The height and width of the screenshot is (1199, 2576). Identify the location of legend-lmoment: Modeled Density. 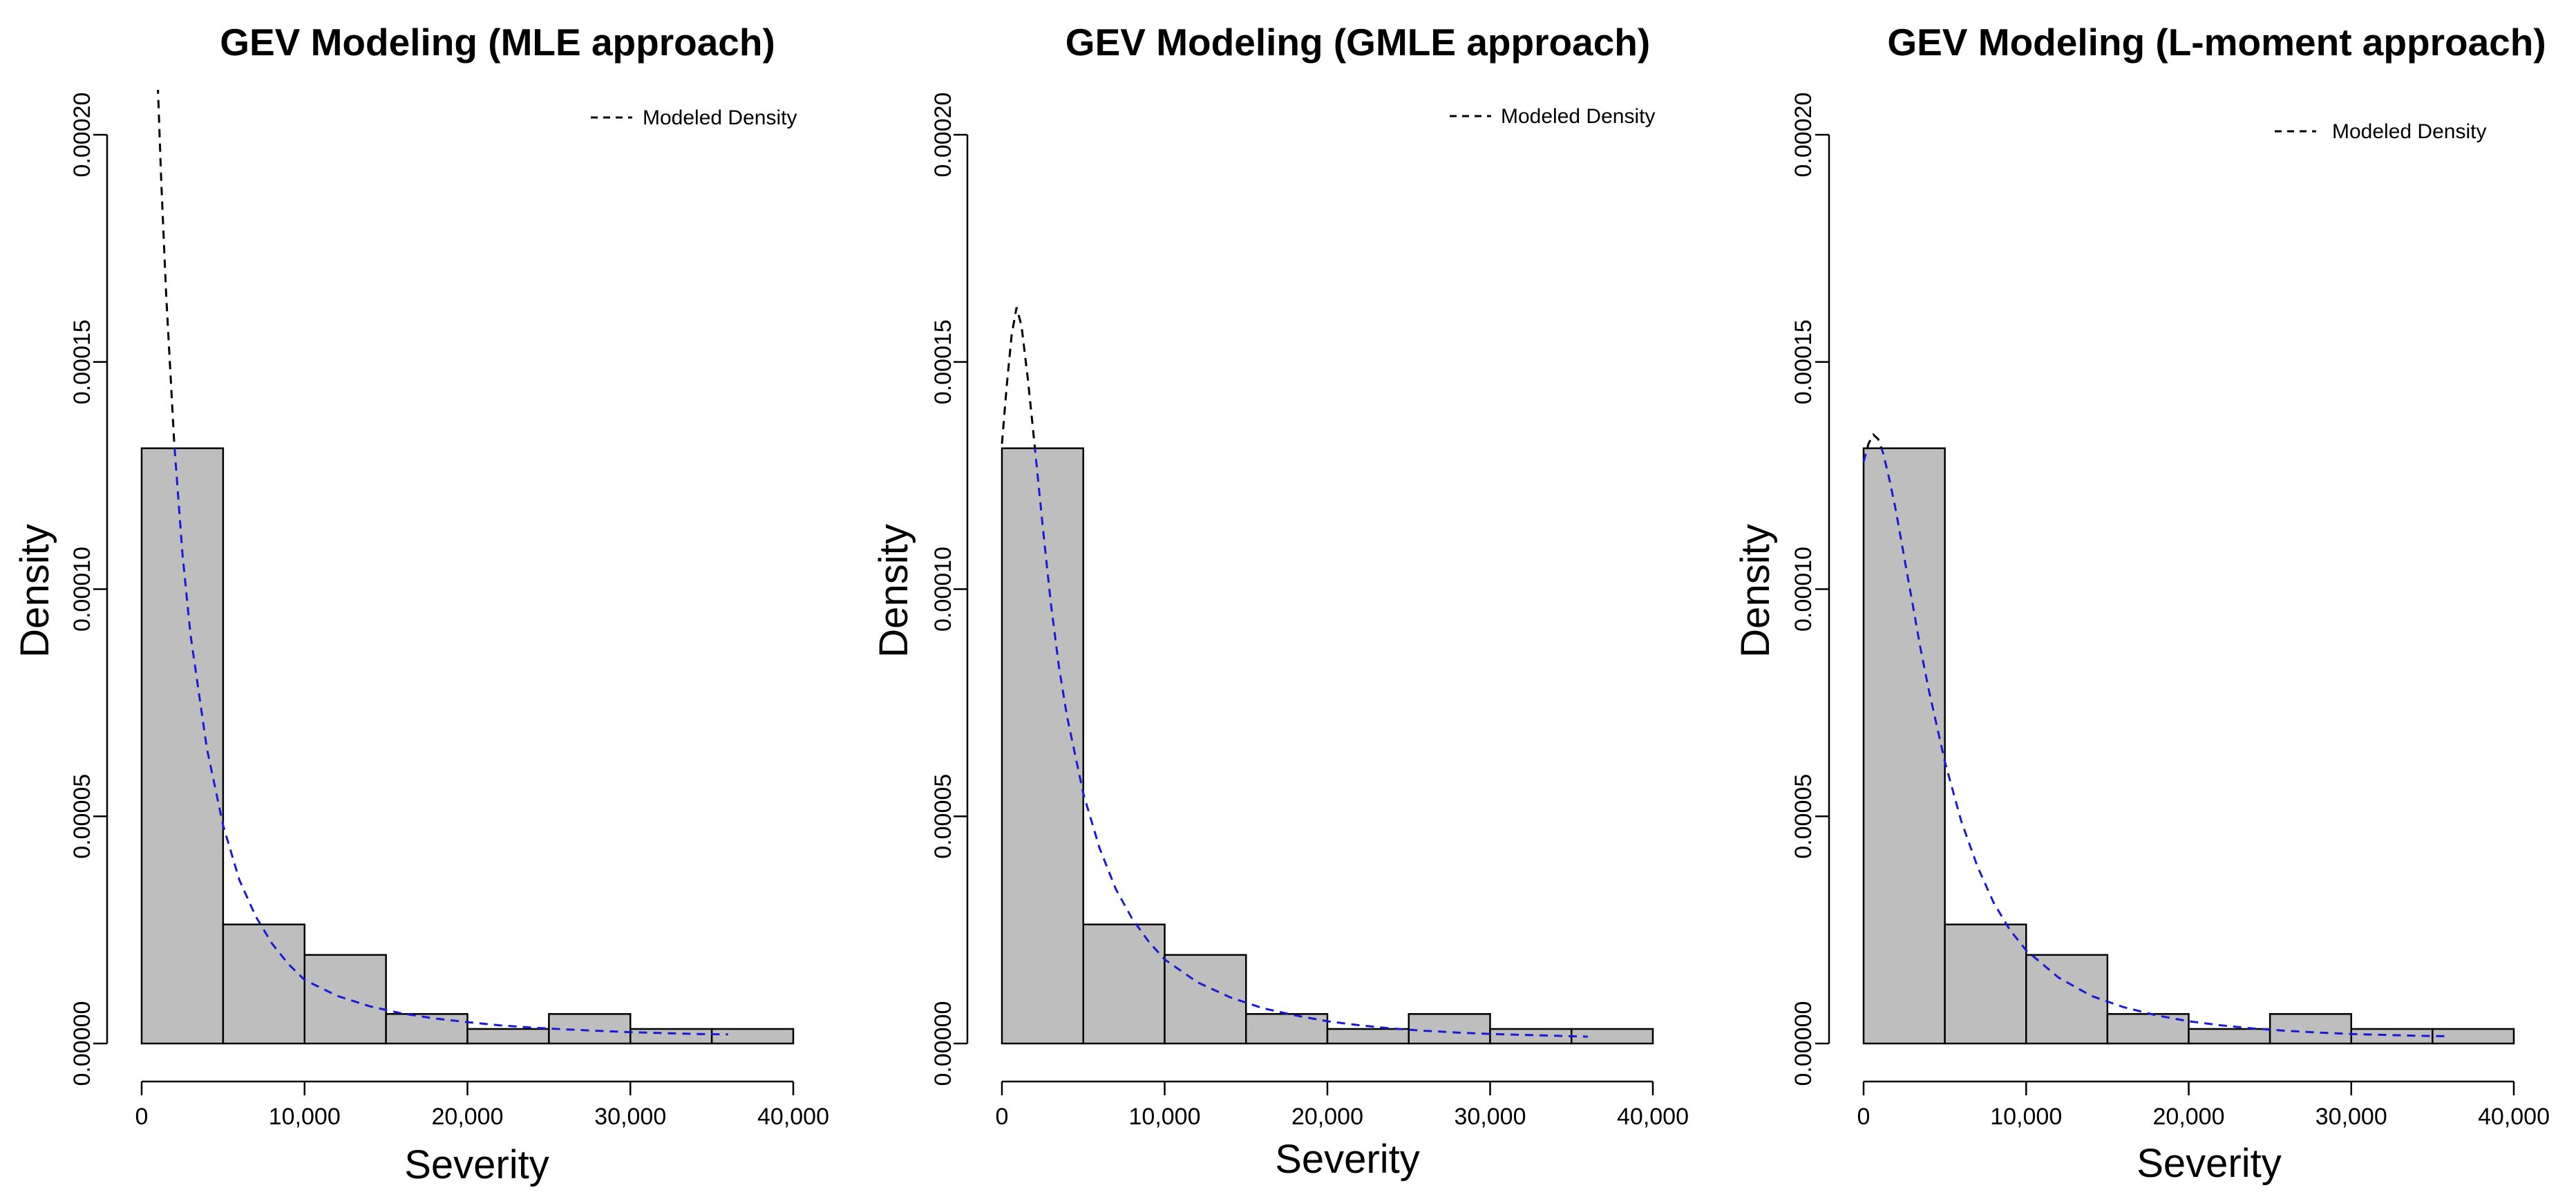
(2380, 131).